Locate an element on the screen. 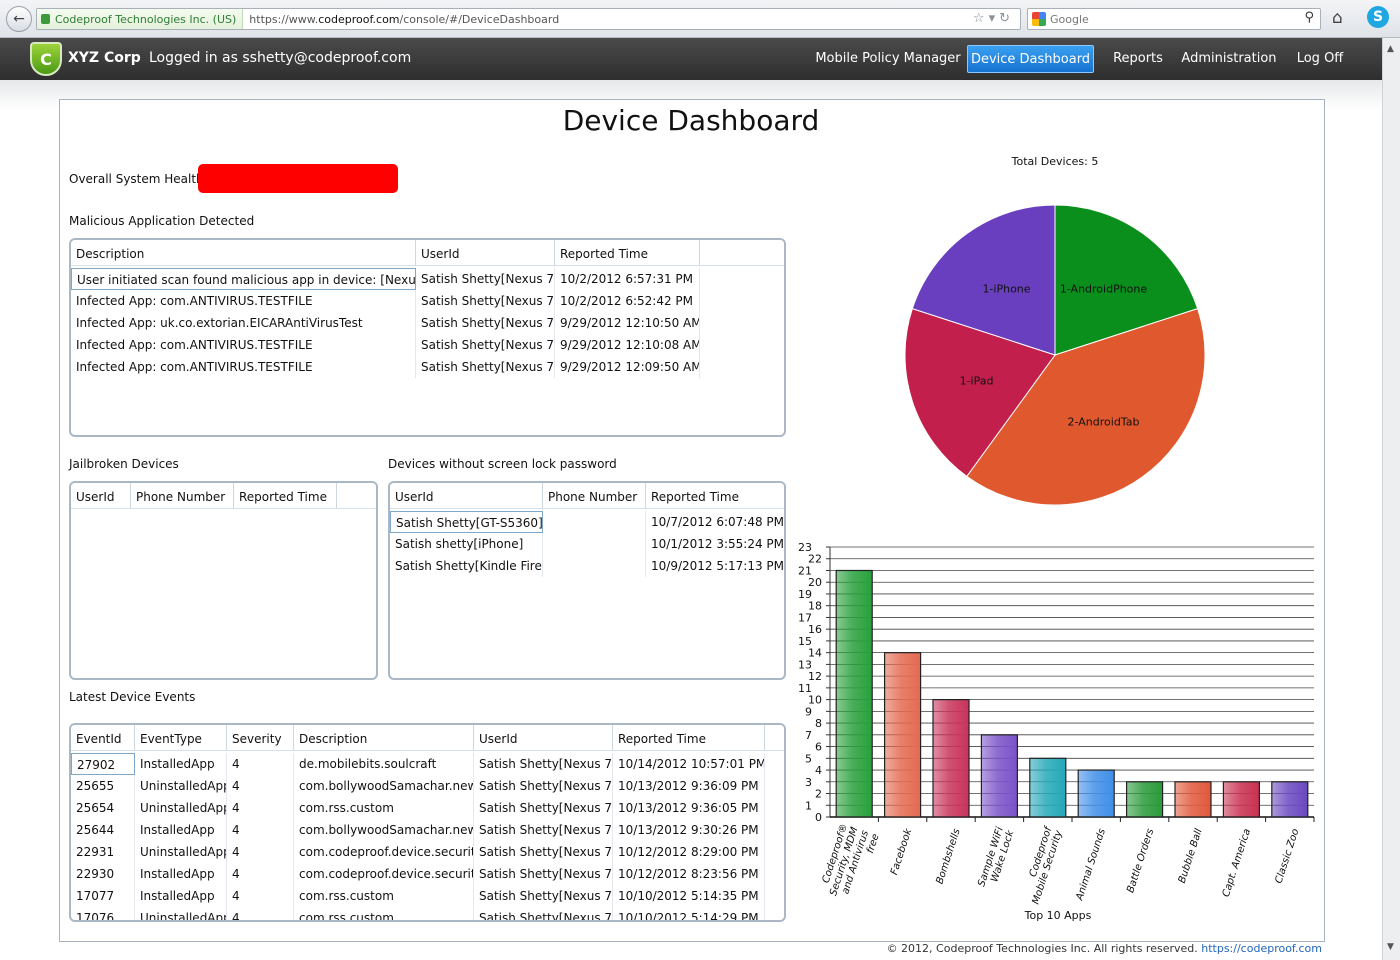 The image size is (1400, 960). table-cell: 10/13/2012 9:36:09 PM is located at coordinates (689, 786).